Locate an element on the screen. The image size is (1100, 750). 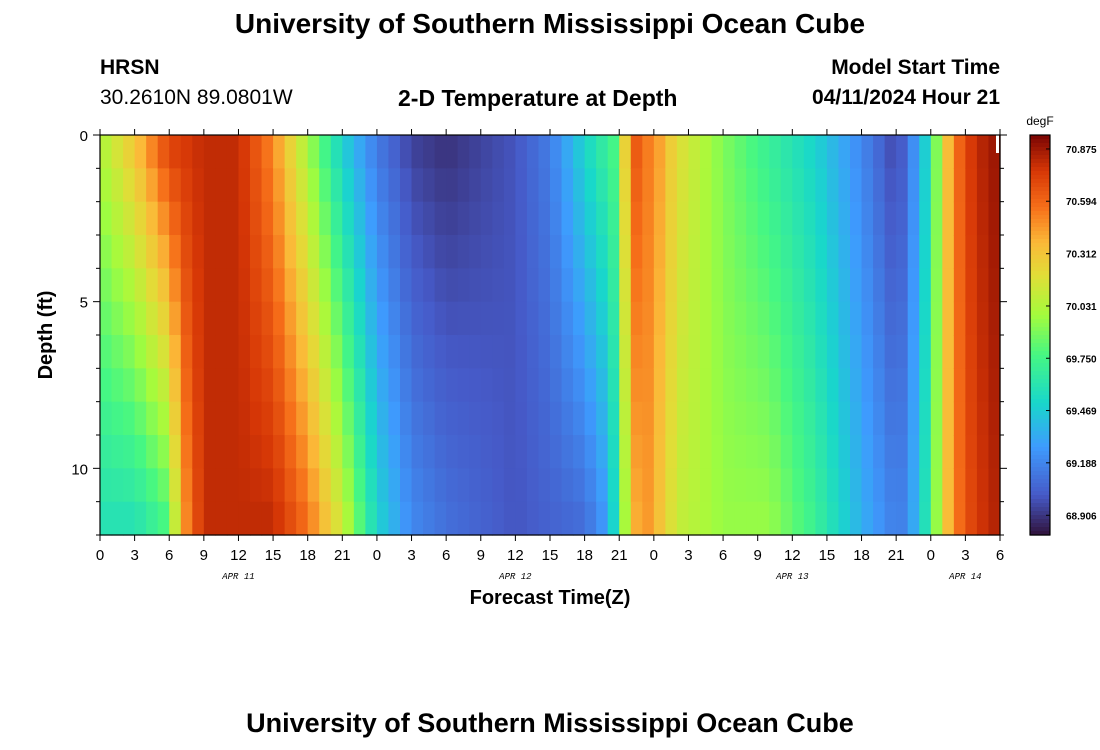
colorbar-tick-label: 70.875 is located at coordinates (1081, 150).